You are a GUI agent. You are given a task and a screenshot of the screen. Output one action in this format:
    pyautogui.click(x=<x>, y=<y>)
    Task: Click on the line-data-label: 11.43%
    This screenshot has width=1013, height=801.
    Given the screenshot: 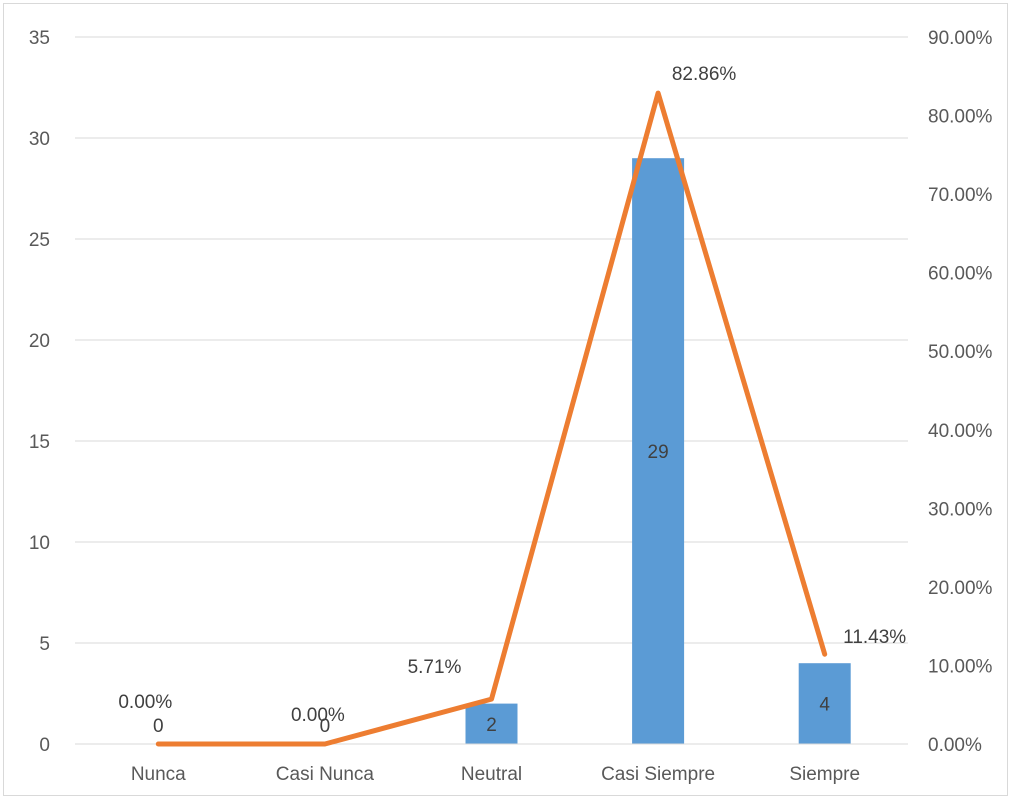 What is the action you would take?
    pyautogui.click(x=874, y=637)
    